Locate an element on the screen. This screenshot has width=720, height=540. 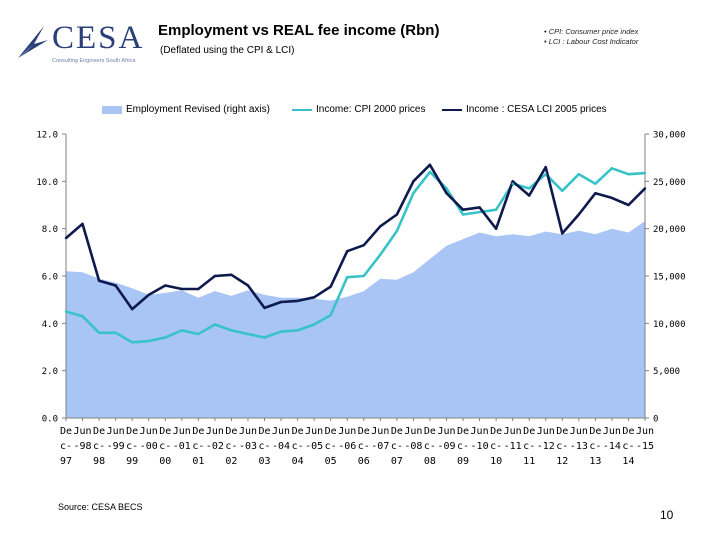
x-tick-label-mid: -02 is located at coordinates (215, 446).